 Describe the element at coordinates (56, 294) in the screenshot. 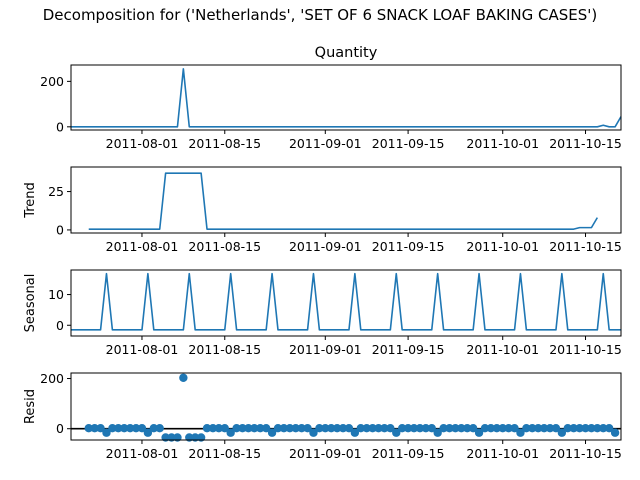

I see `y-tick-label: 10` at that location.